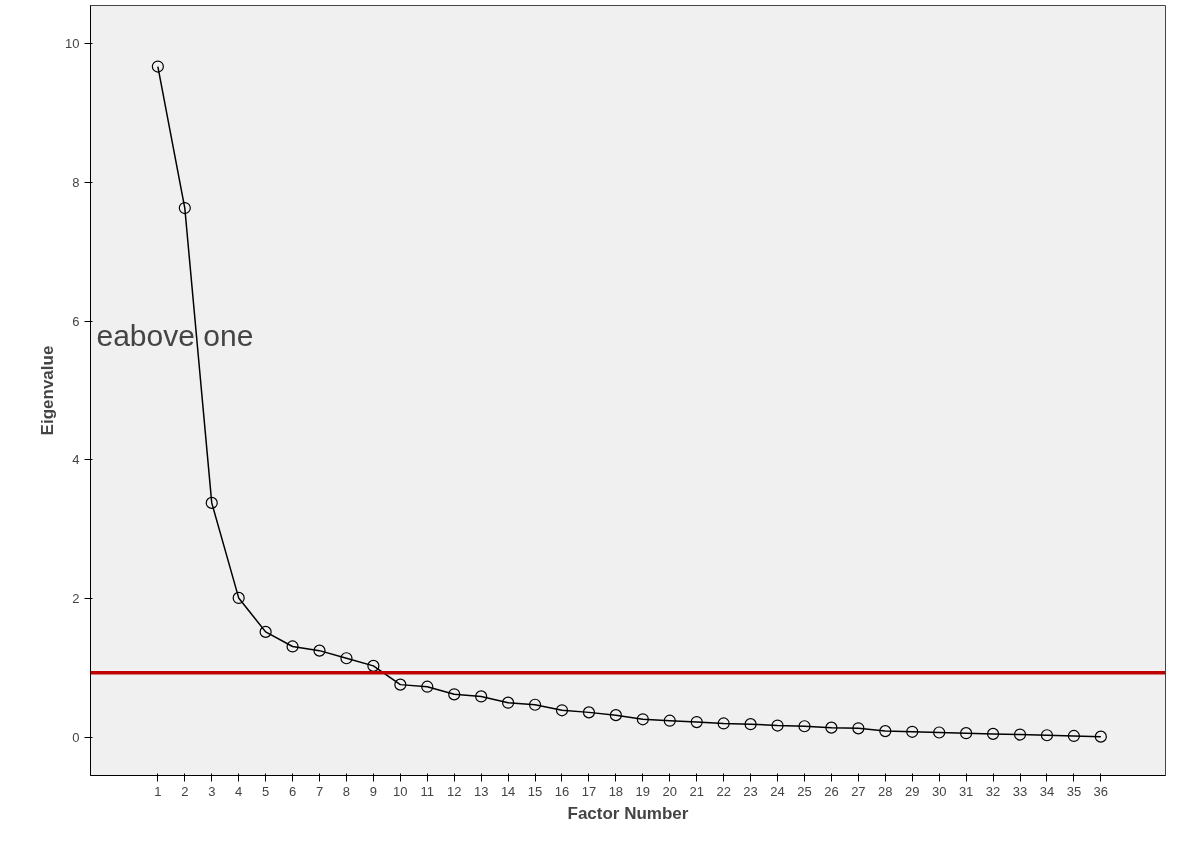 The image size is (1178, 865). I want to click on x-tick-label: 24, so click(777, 791).